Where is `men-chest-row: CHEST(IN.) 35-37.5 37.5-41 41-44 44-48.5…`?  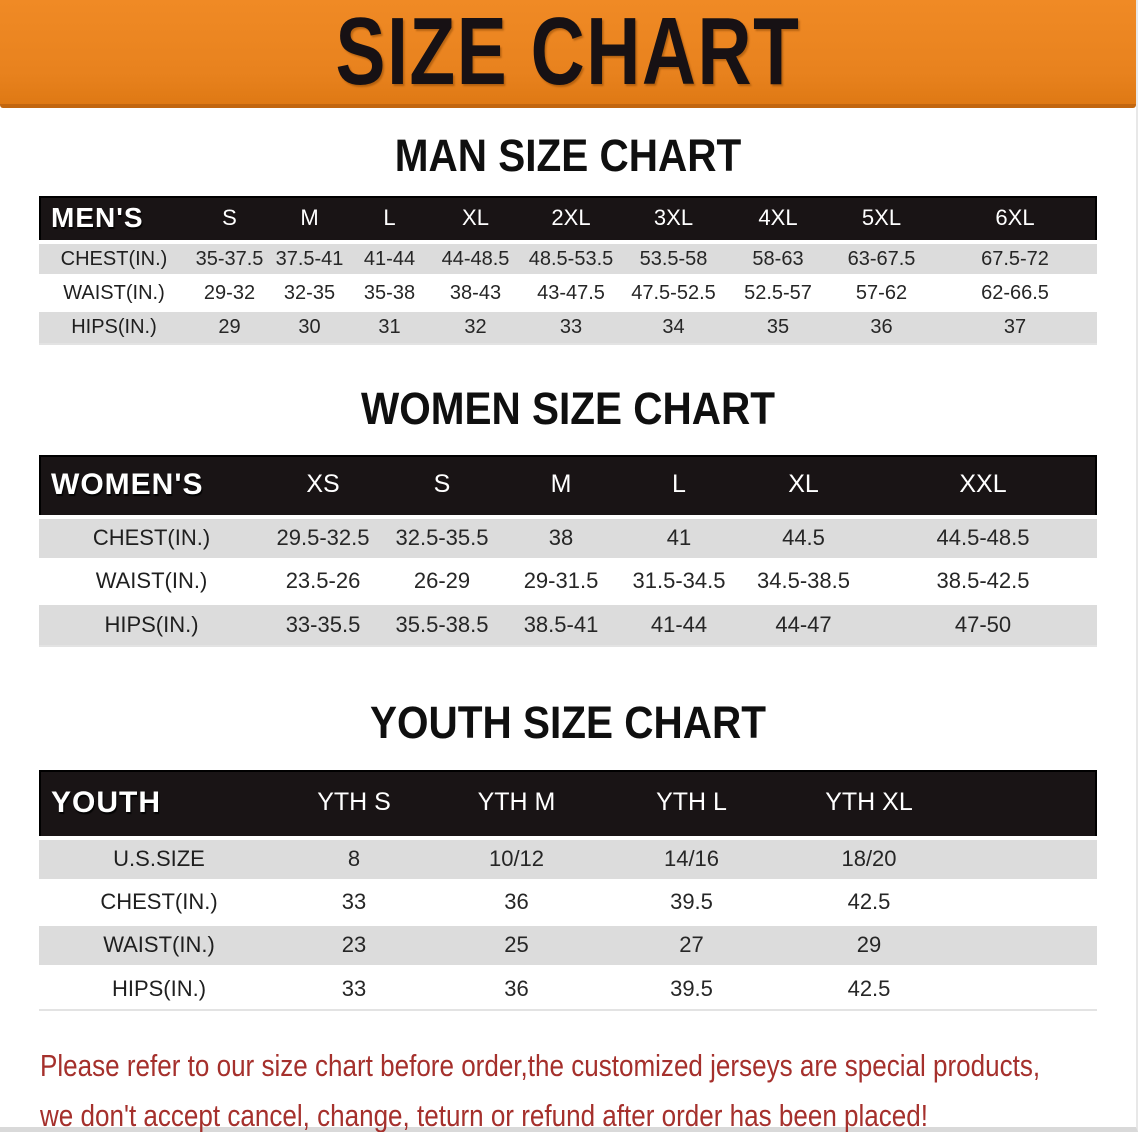
men-chest-row: CHEST(IN.) 35-37.5 37.5-41 41-44 44-48.5… is located at coordinates (568, 259).